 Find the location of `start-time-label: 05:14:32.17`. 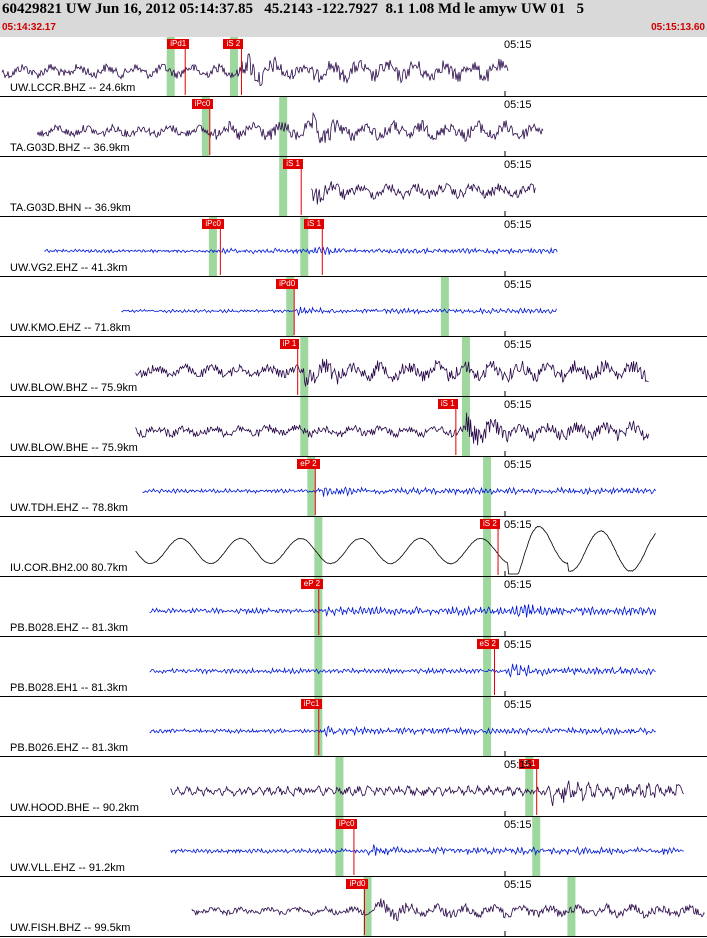

start-time-label: 05:14:32.17 is located at coordinates (29, 27).